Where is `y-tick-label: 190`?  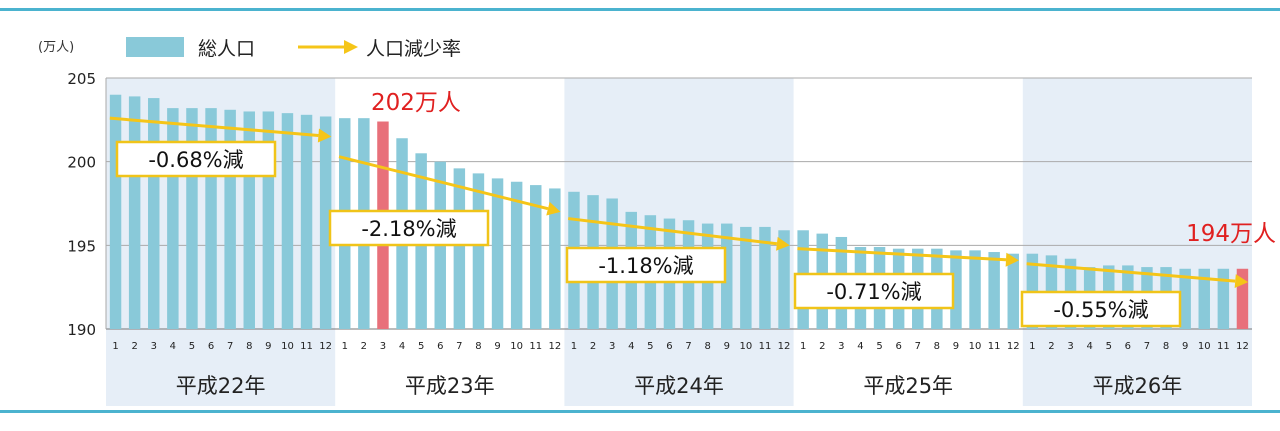
y-tick-label: 190 is located at coordinates (81, 330).